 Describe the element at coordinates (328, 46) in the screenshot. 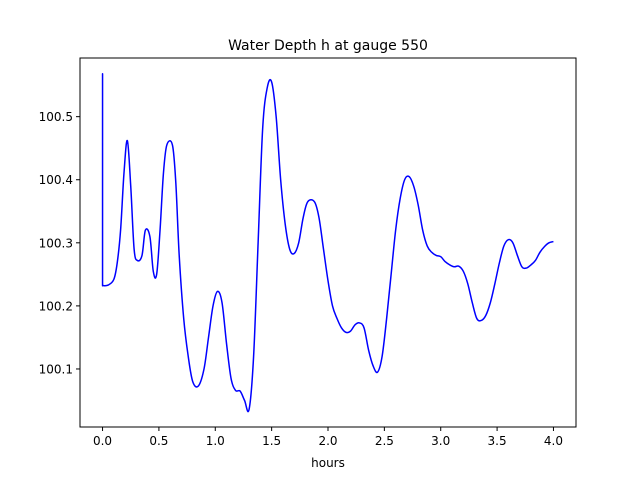

I see `chart-title: Water Depth h at gauge 550` at that location.